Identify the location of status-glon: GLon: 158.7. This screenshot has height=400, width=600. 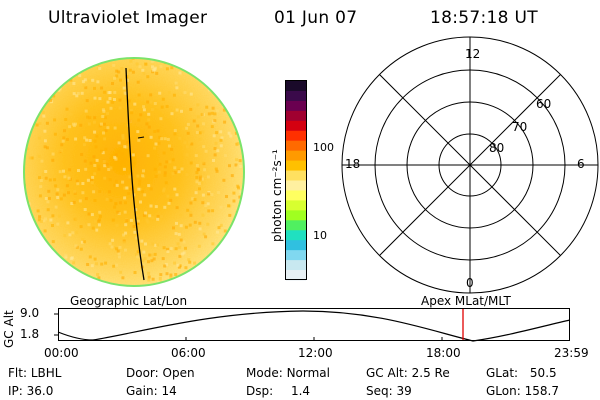
(522, 391).